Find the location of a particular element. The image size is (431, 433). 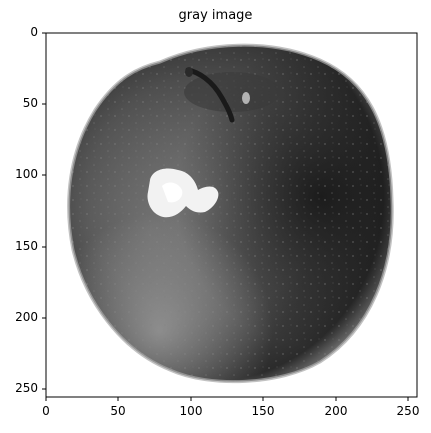

specular-highlight is located at coordinates (183, 193).